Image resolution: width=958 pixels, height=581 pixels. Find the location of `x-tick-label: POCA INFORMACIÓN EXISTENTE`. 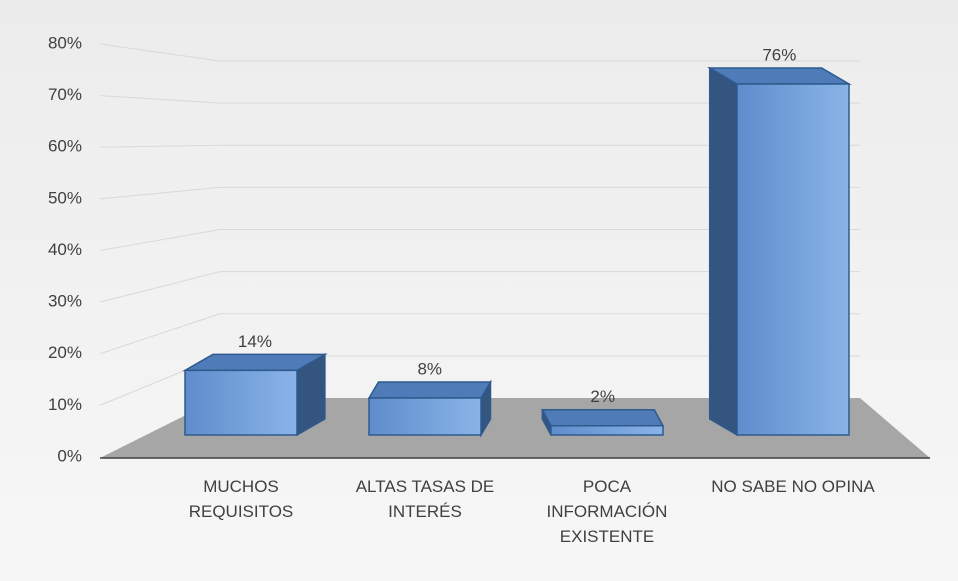

x-tick-label: POCA INFORMACIÓN EXISTENTE is located at coordinates (607, 511).